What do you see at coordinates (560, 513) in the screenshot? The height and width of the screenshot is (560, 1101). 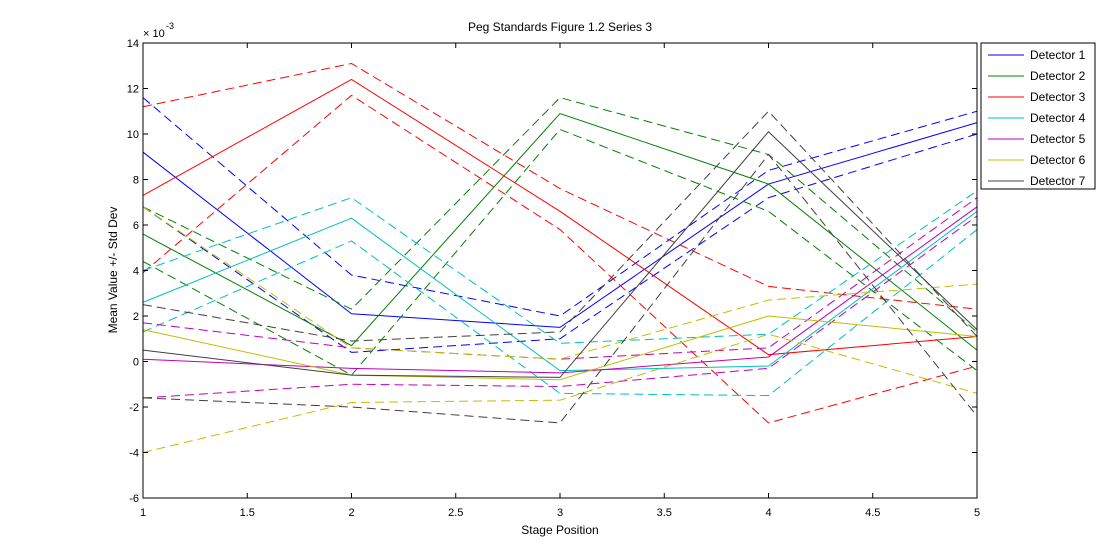 I see `x-tick-label: 3` at bounding box center [560, 513].